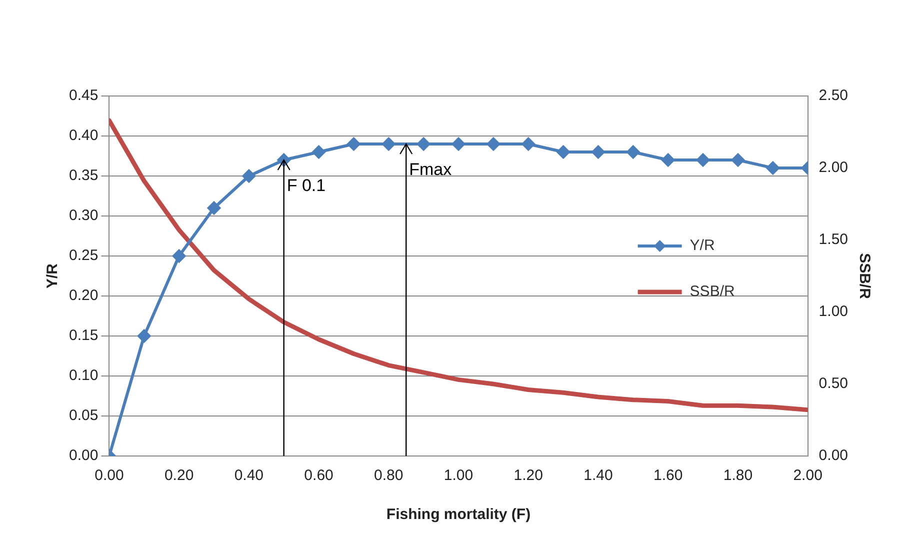 The height and width of the screenshot is (548, 897). Describe the element at coordinates (83, 455) in the screenshot. I see `y-tick-label: 0.00` at that location.